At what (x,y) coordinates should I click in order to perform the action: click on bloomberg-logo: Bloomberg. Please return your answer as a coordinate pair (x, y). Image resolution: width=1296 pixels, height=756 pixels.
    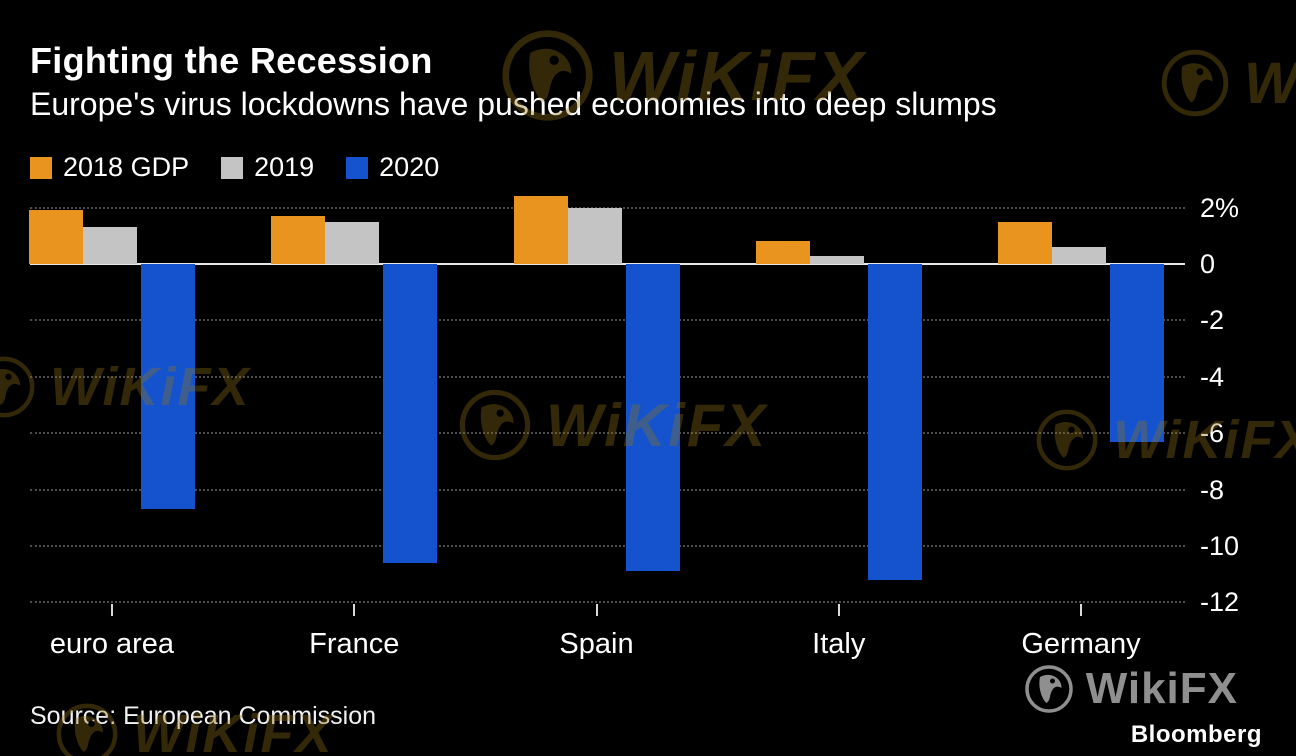
    Looking at the image, I should click on (1196, 734).